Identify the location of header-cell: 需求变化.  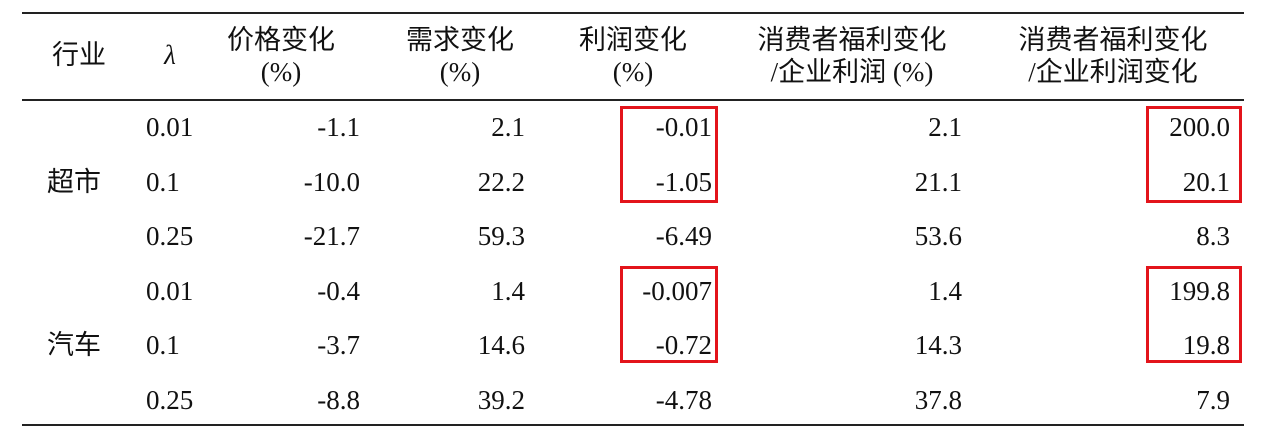
(460, 40).